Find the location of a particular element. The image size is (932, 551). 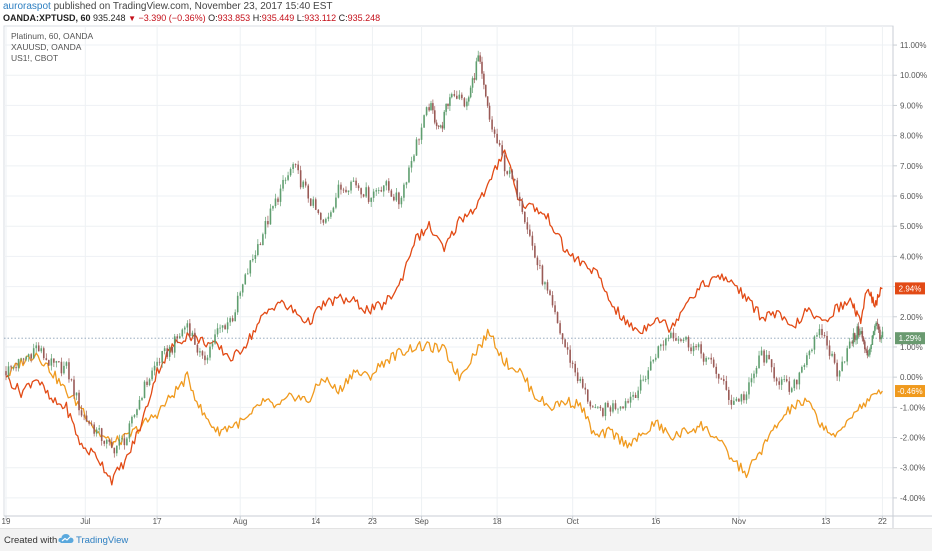

tradingview-brand-link: TradingView is located at coordinates (108, 540).